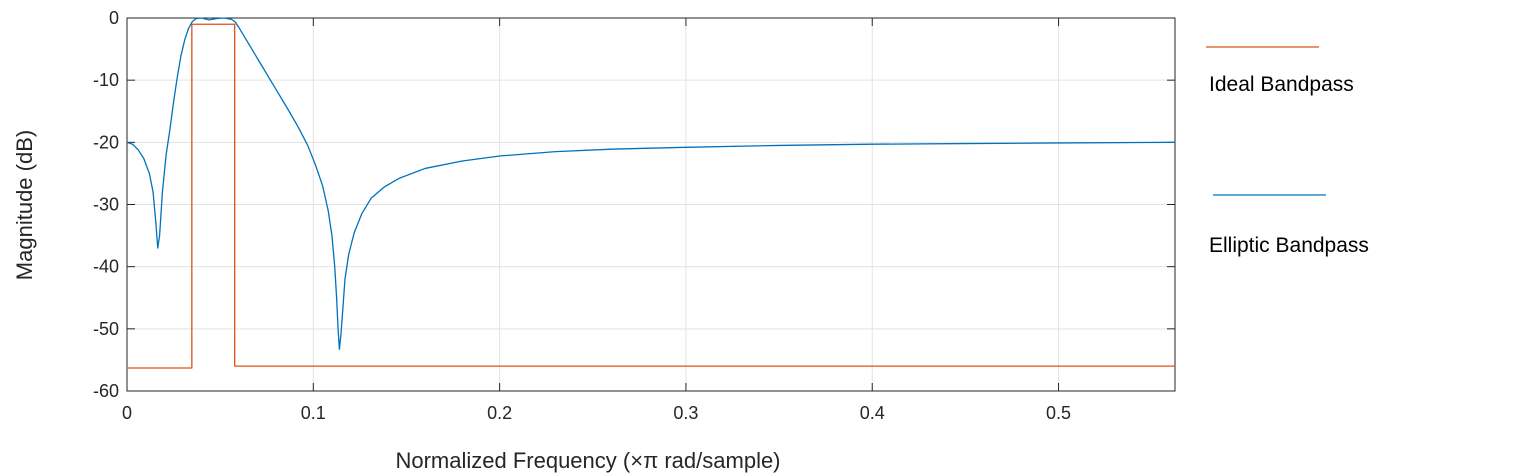  Describe the element at coordinates (1281, 84) in the screenshot. I see `legend-label-ideal-bandpass: Ideal Bandpass` at that location.